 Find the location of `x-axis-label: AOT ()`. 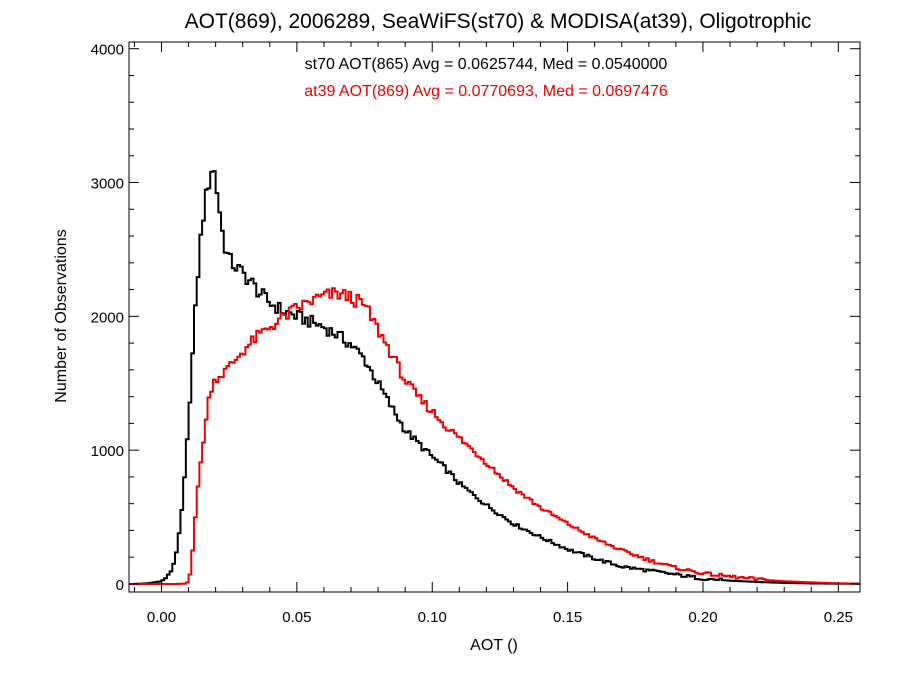

x-axis-label: AOT () is located at coordinates (494, 645).